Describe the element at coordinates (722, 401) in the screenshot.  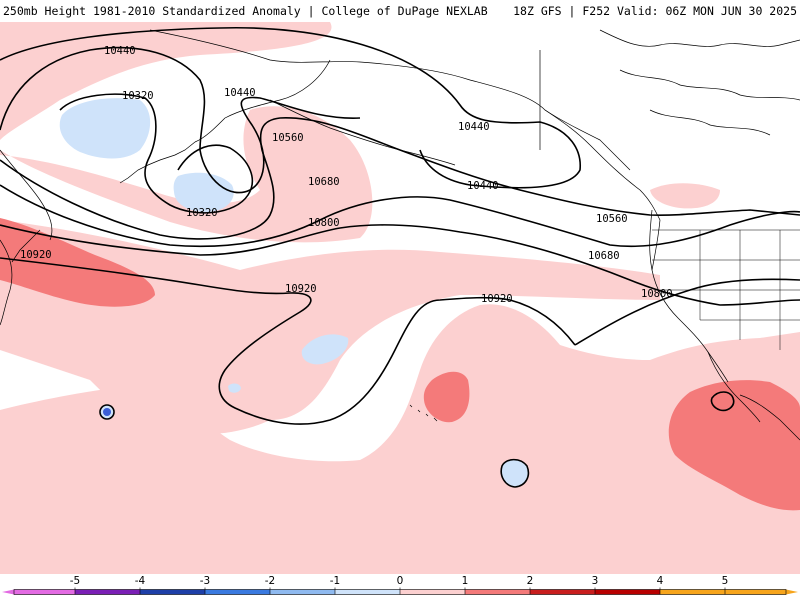
I see `contour-small-east` at that location.